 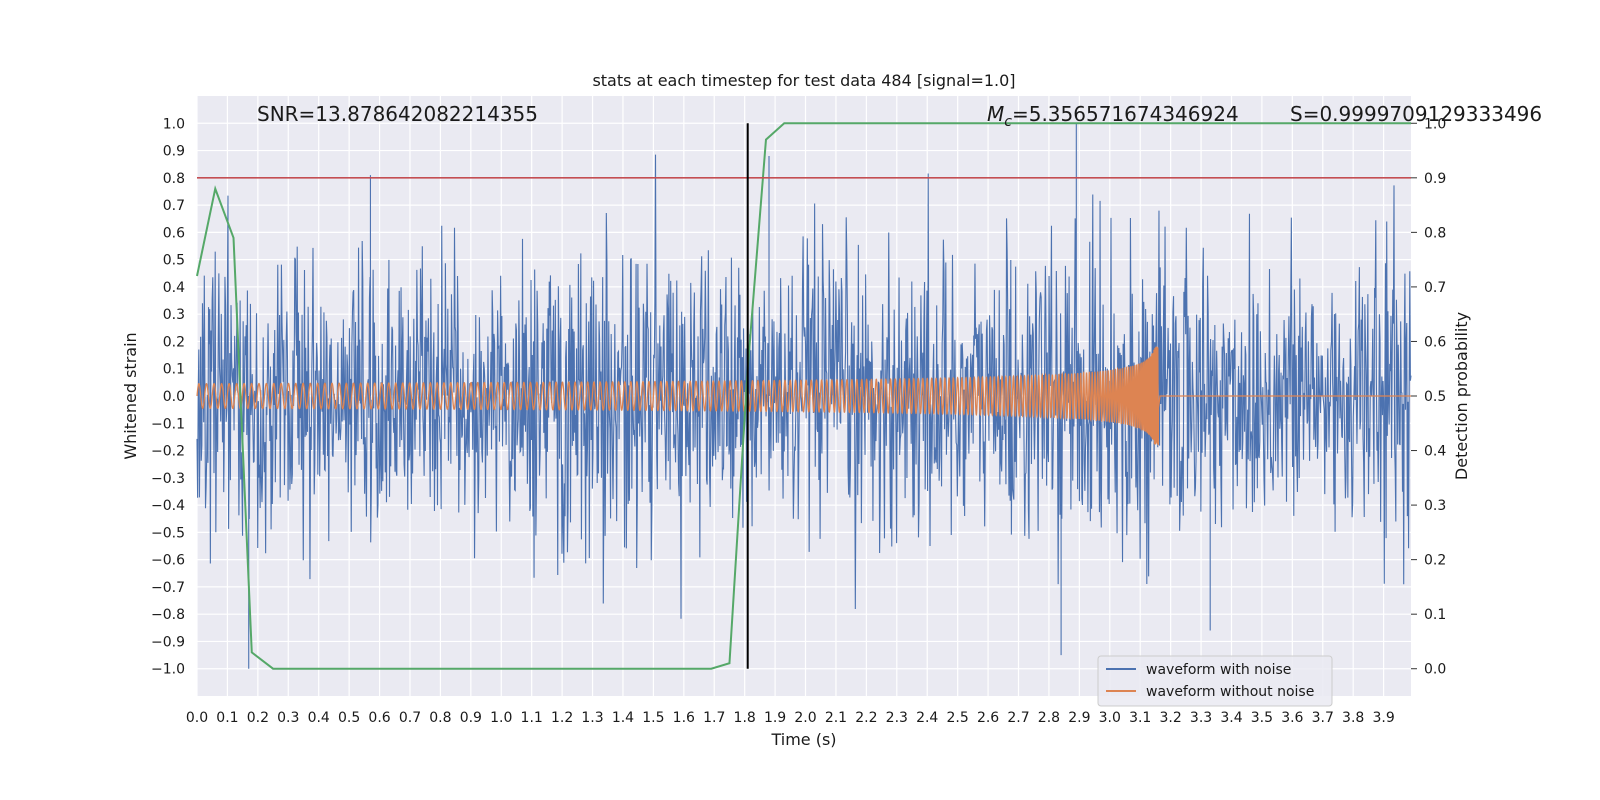 What do you see at coordinates (1292, 718) in the screenshot?
I see `x-tick-label: 3.6` at bounding box center [1292, 718].